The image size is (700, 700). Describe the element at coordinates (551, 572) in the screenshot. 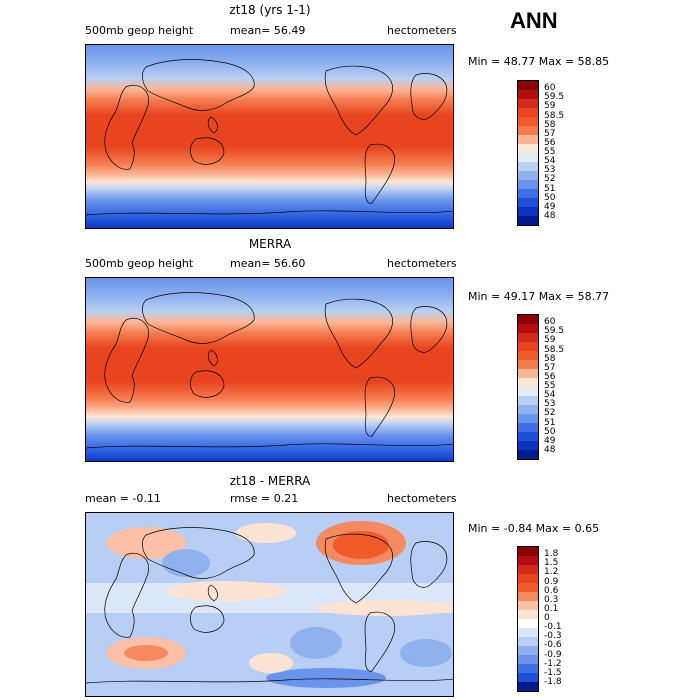

I see `colorbar-tick-label: 1.2` at that location.